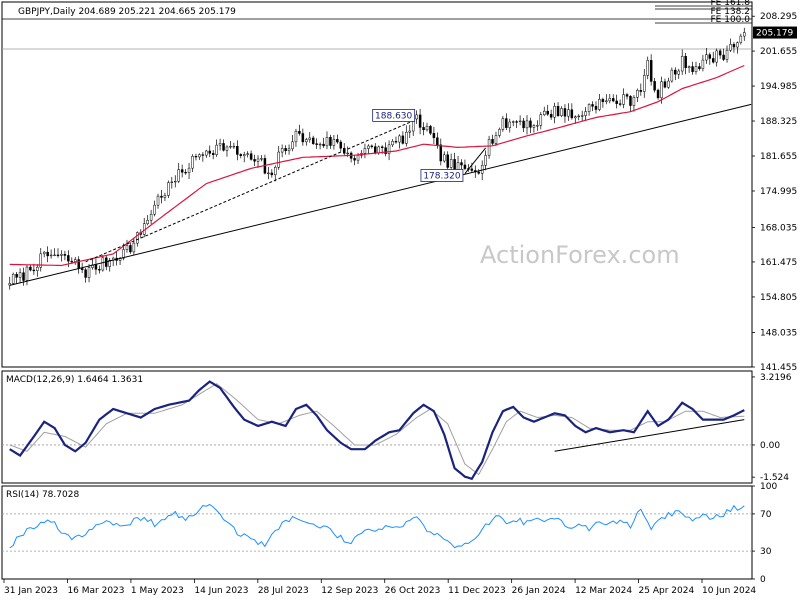  What do you see at coordinates (778, 157) in the screenshot?
I see `price-axis-label: 181.655` at bounding box center [778, 157].